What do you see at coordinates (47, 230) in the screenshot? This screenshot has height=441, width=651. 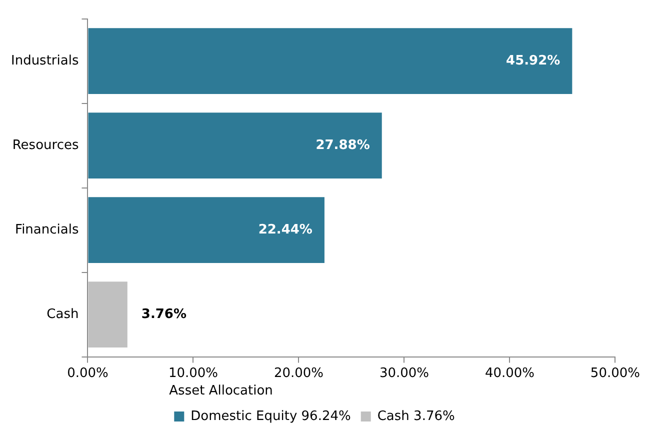 I see `y-tick-label: Financials` at bounding box center [47, 230].